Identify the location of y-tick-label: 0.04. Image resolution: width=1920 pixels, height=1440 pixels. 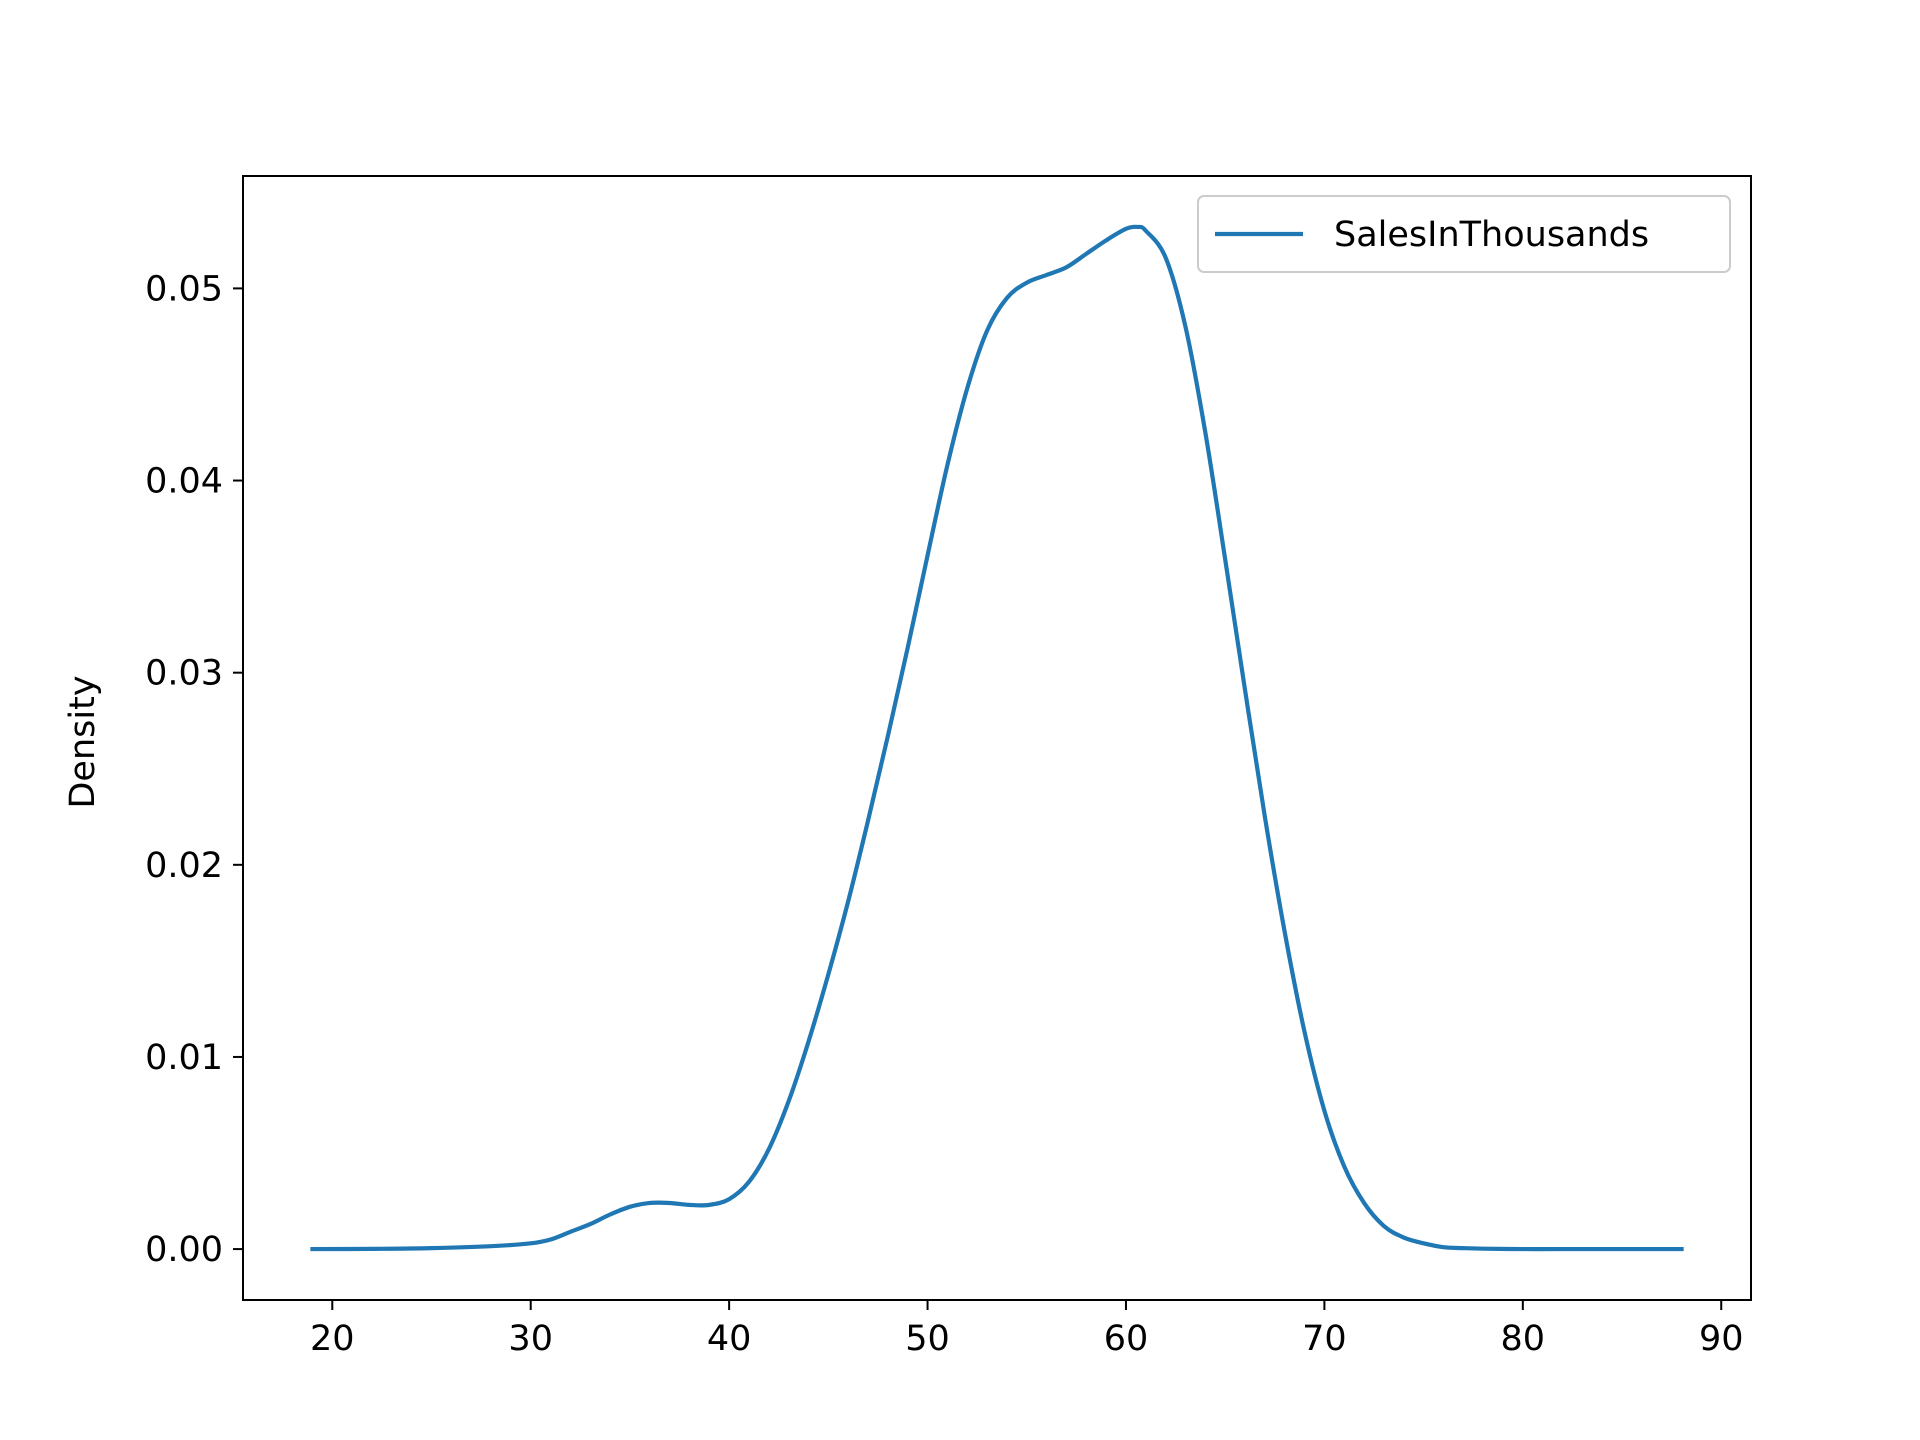
(184, 482).